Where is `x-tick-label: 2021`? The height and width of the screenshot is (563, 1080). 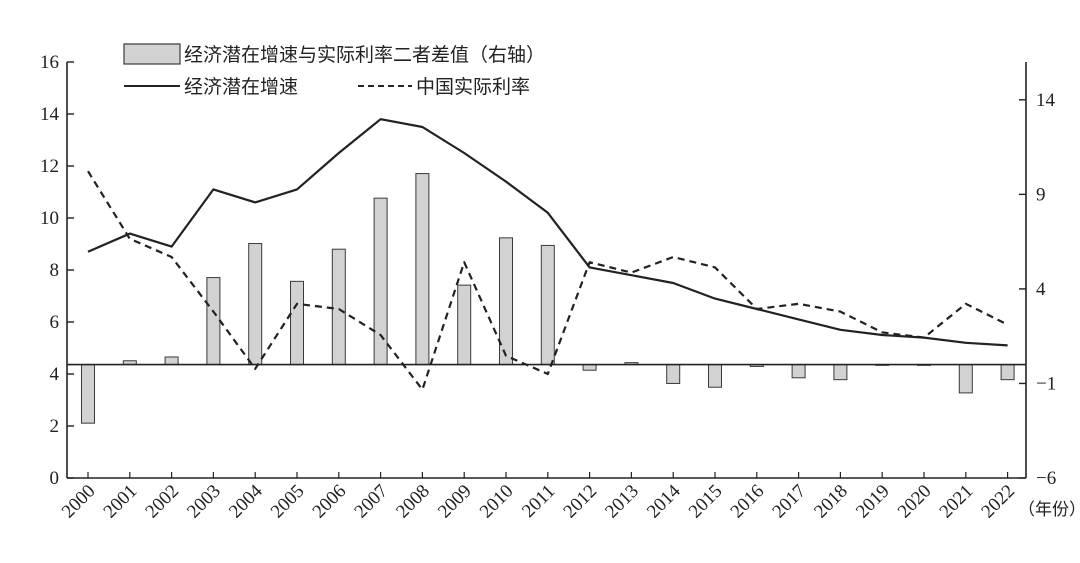
x-tick-label: 2021 is located at coordinates (957, 502).